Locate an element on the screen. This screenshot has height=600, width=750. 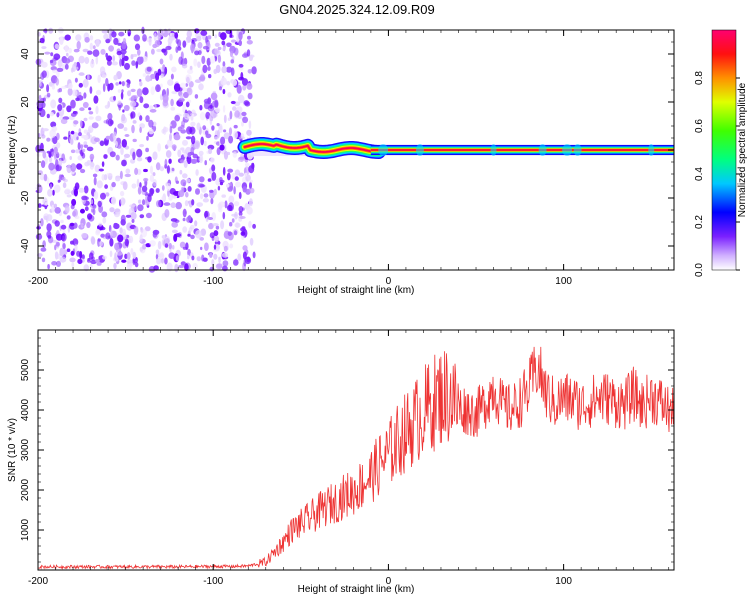
colorbar-tick-label: 0.8 is located at coordinates (699, 78).